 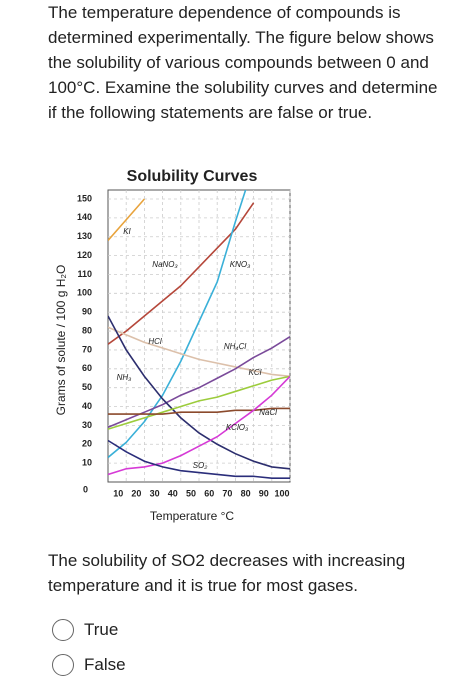 I want to click on y-tick-label: 60, so click(x=87, y=368).